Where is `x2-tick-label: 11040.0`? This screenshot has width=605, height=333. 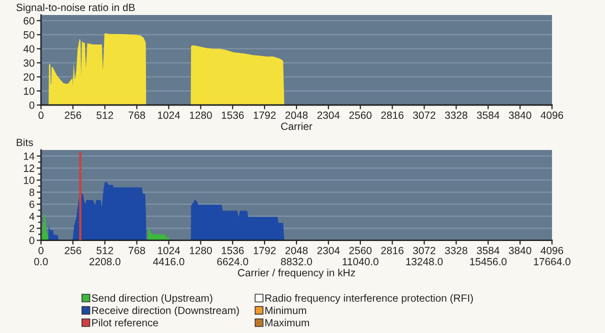
x2-tick-label: 11040.0 is located at coordinates (360, 262).